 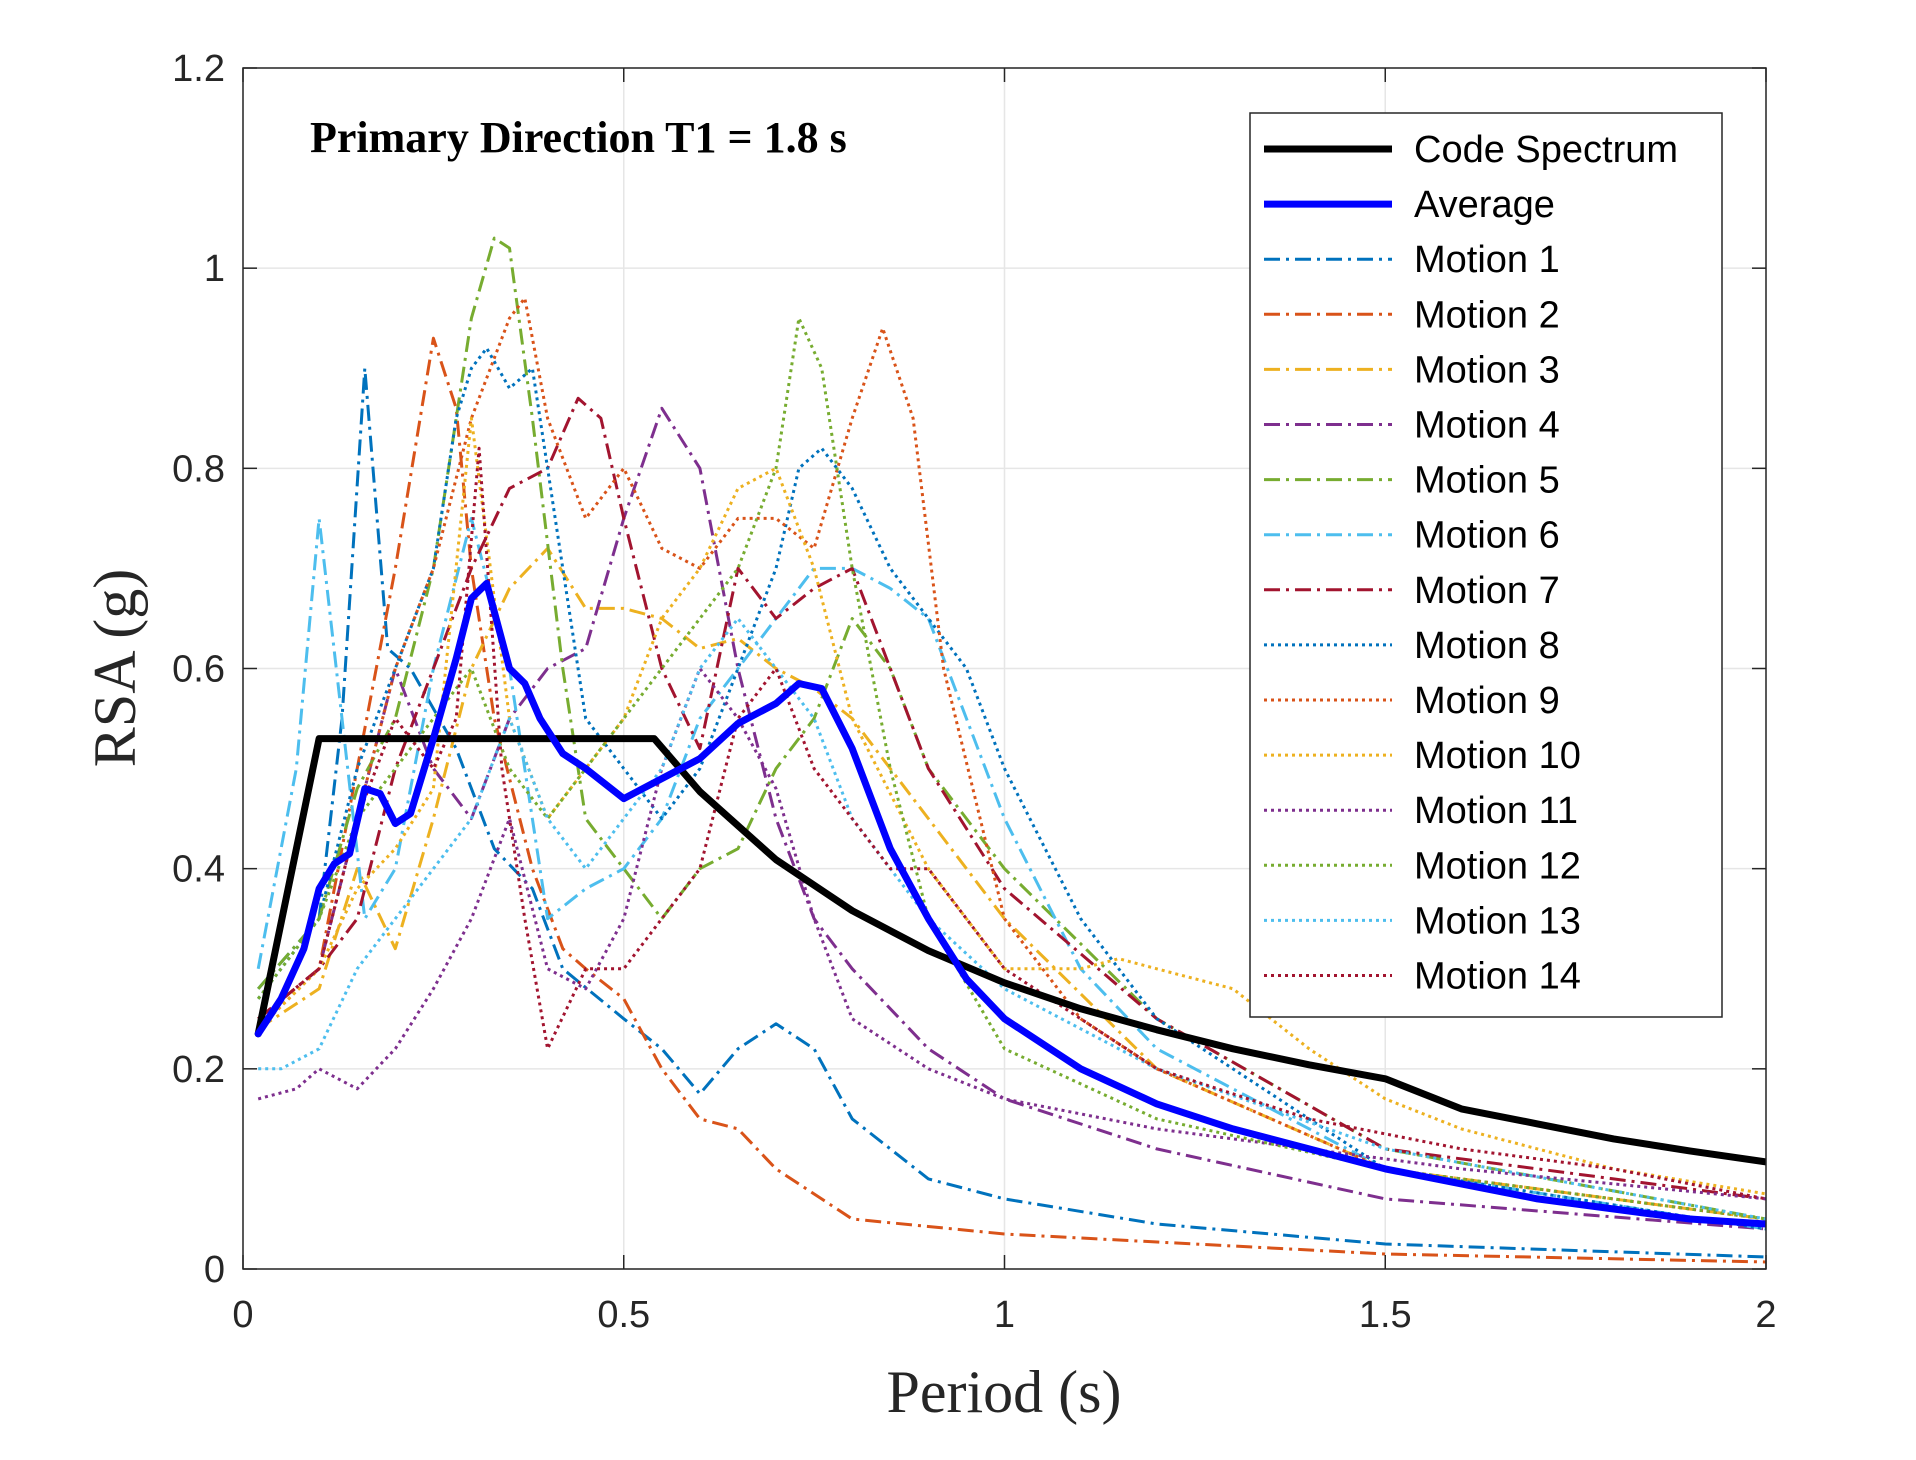 What do you see at coordinates (1497, 921) in the screenshot?
I see `legend-label-motion-13: Motion 13` at bounding box center [1497, 921].